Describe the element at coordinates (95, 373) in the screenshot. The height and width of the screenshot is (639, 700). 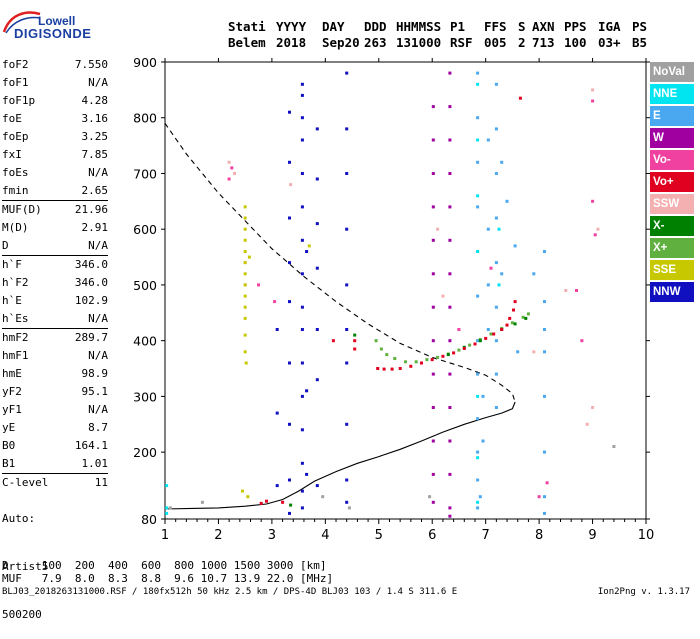
I see `param-value: 98.9` at that location.